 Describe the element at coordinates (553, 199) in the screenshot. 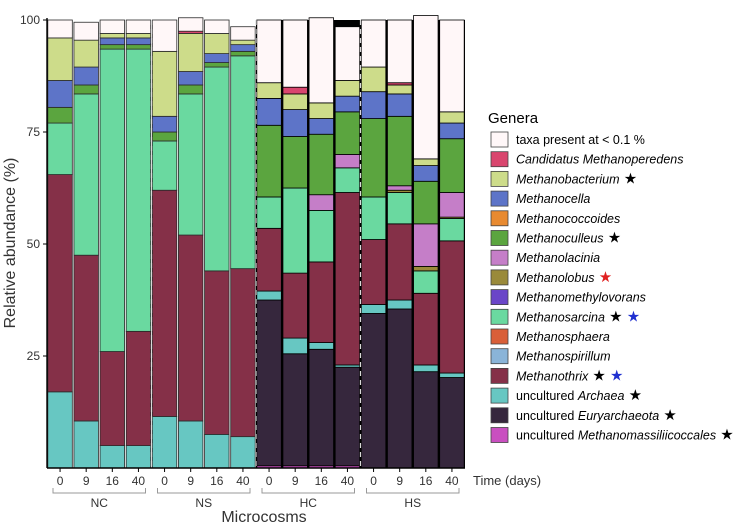

I see `legend-label: Methanocella` at that location.